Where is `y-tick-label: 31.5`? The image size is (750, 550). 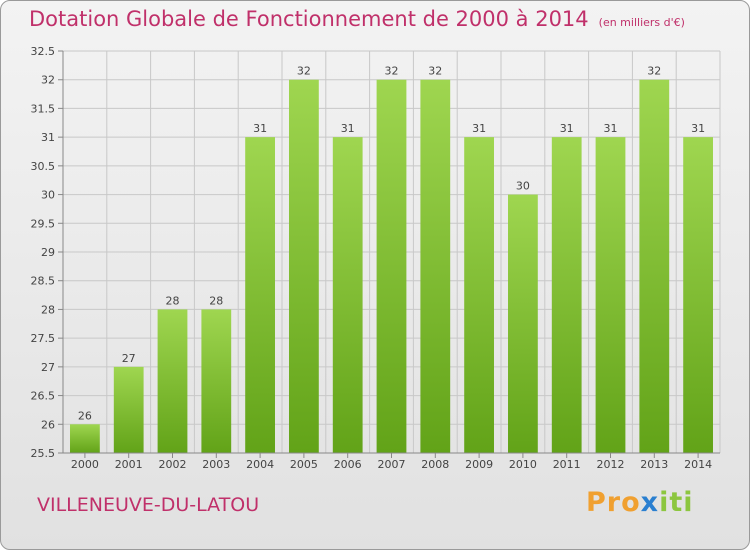
y-tick-label: 31.5 is located at coordinates (43, 108).